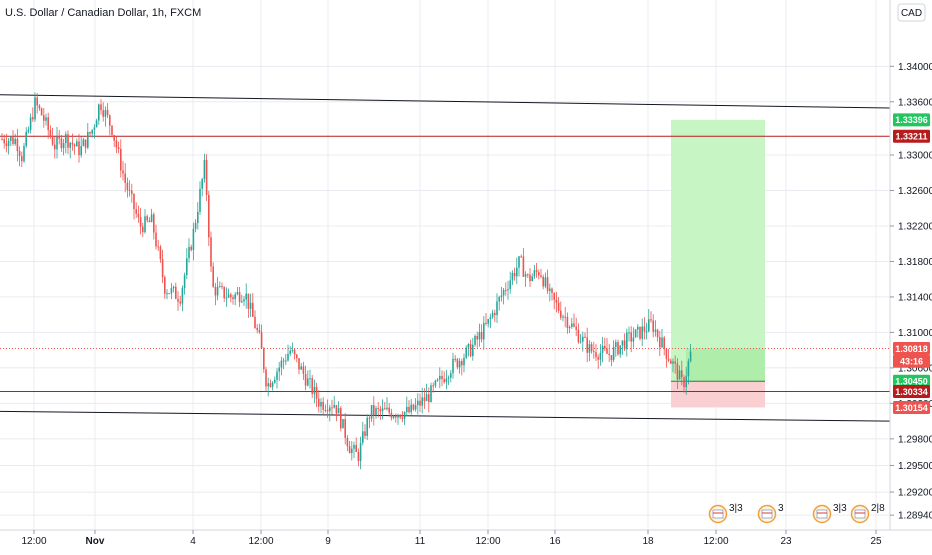 The height and width of the screenshot is (555, 932). What do you see at coordinates (878, 508) in the screenshot?
I see `event-count-label: 2|8` at bounding box center [878, 508].